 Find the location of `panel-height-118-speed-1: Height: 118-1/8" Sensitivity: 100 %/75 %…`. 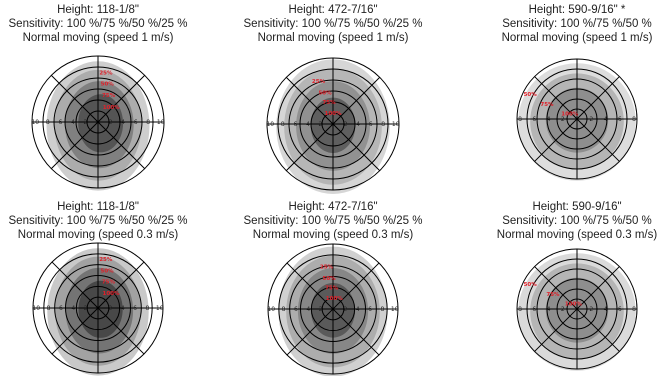

panel-height-118-speed-1: Height: 118-1/8" Sensitivity: 100 %/75 %… is located at coordinates (98, 97).